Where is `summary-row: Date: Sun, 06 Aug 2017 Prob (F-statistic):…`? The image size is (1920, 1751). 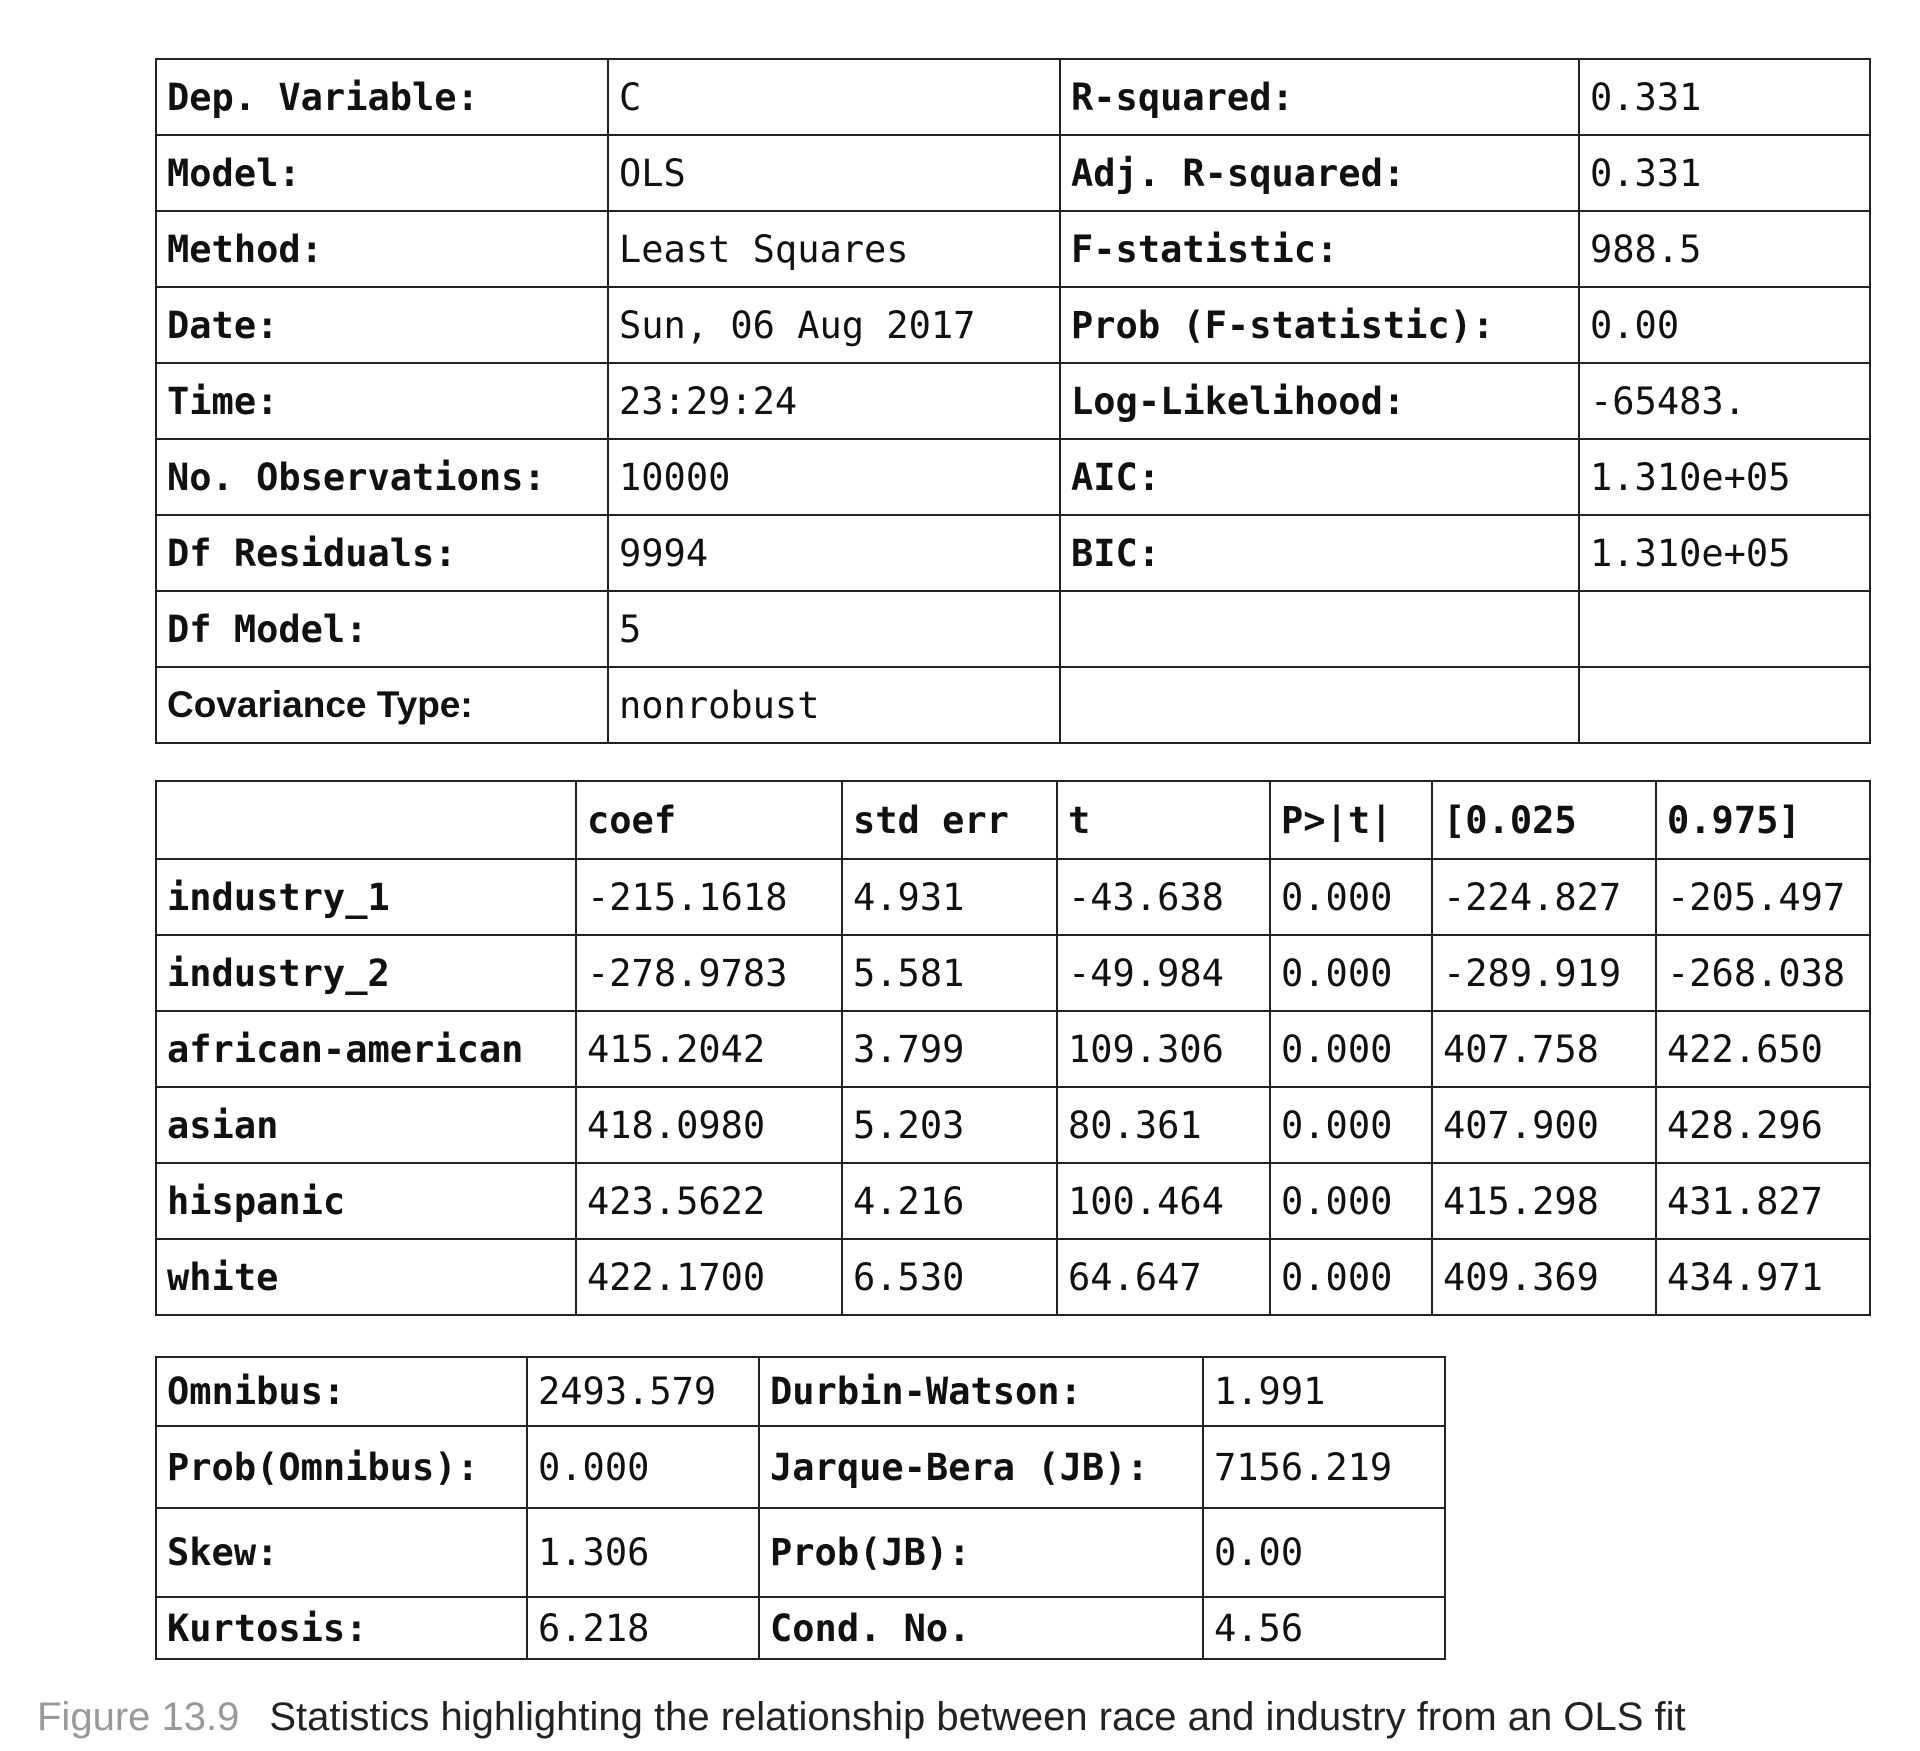
summary-row: Date: Sun, 06 Aug 2017 Prob (F-statistic):… is located at coordinates (1013, 325).